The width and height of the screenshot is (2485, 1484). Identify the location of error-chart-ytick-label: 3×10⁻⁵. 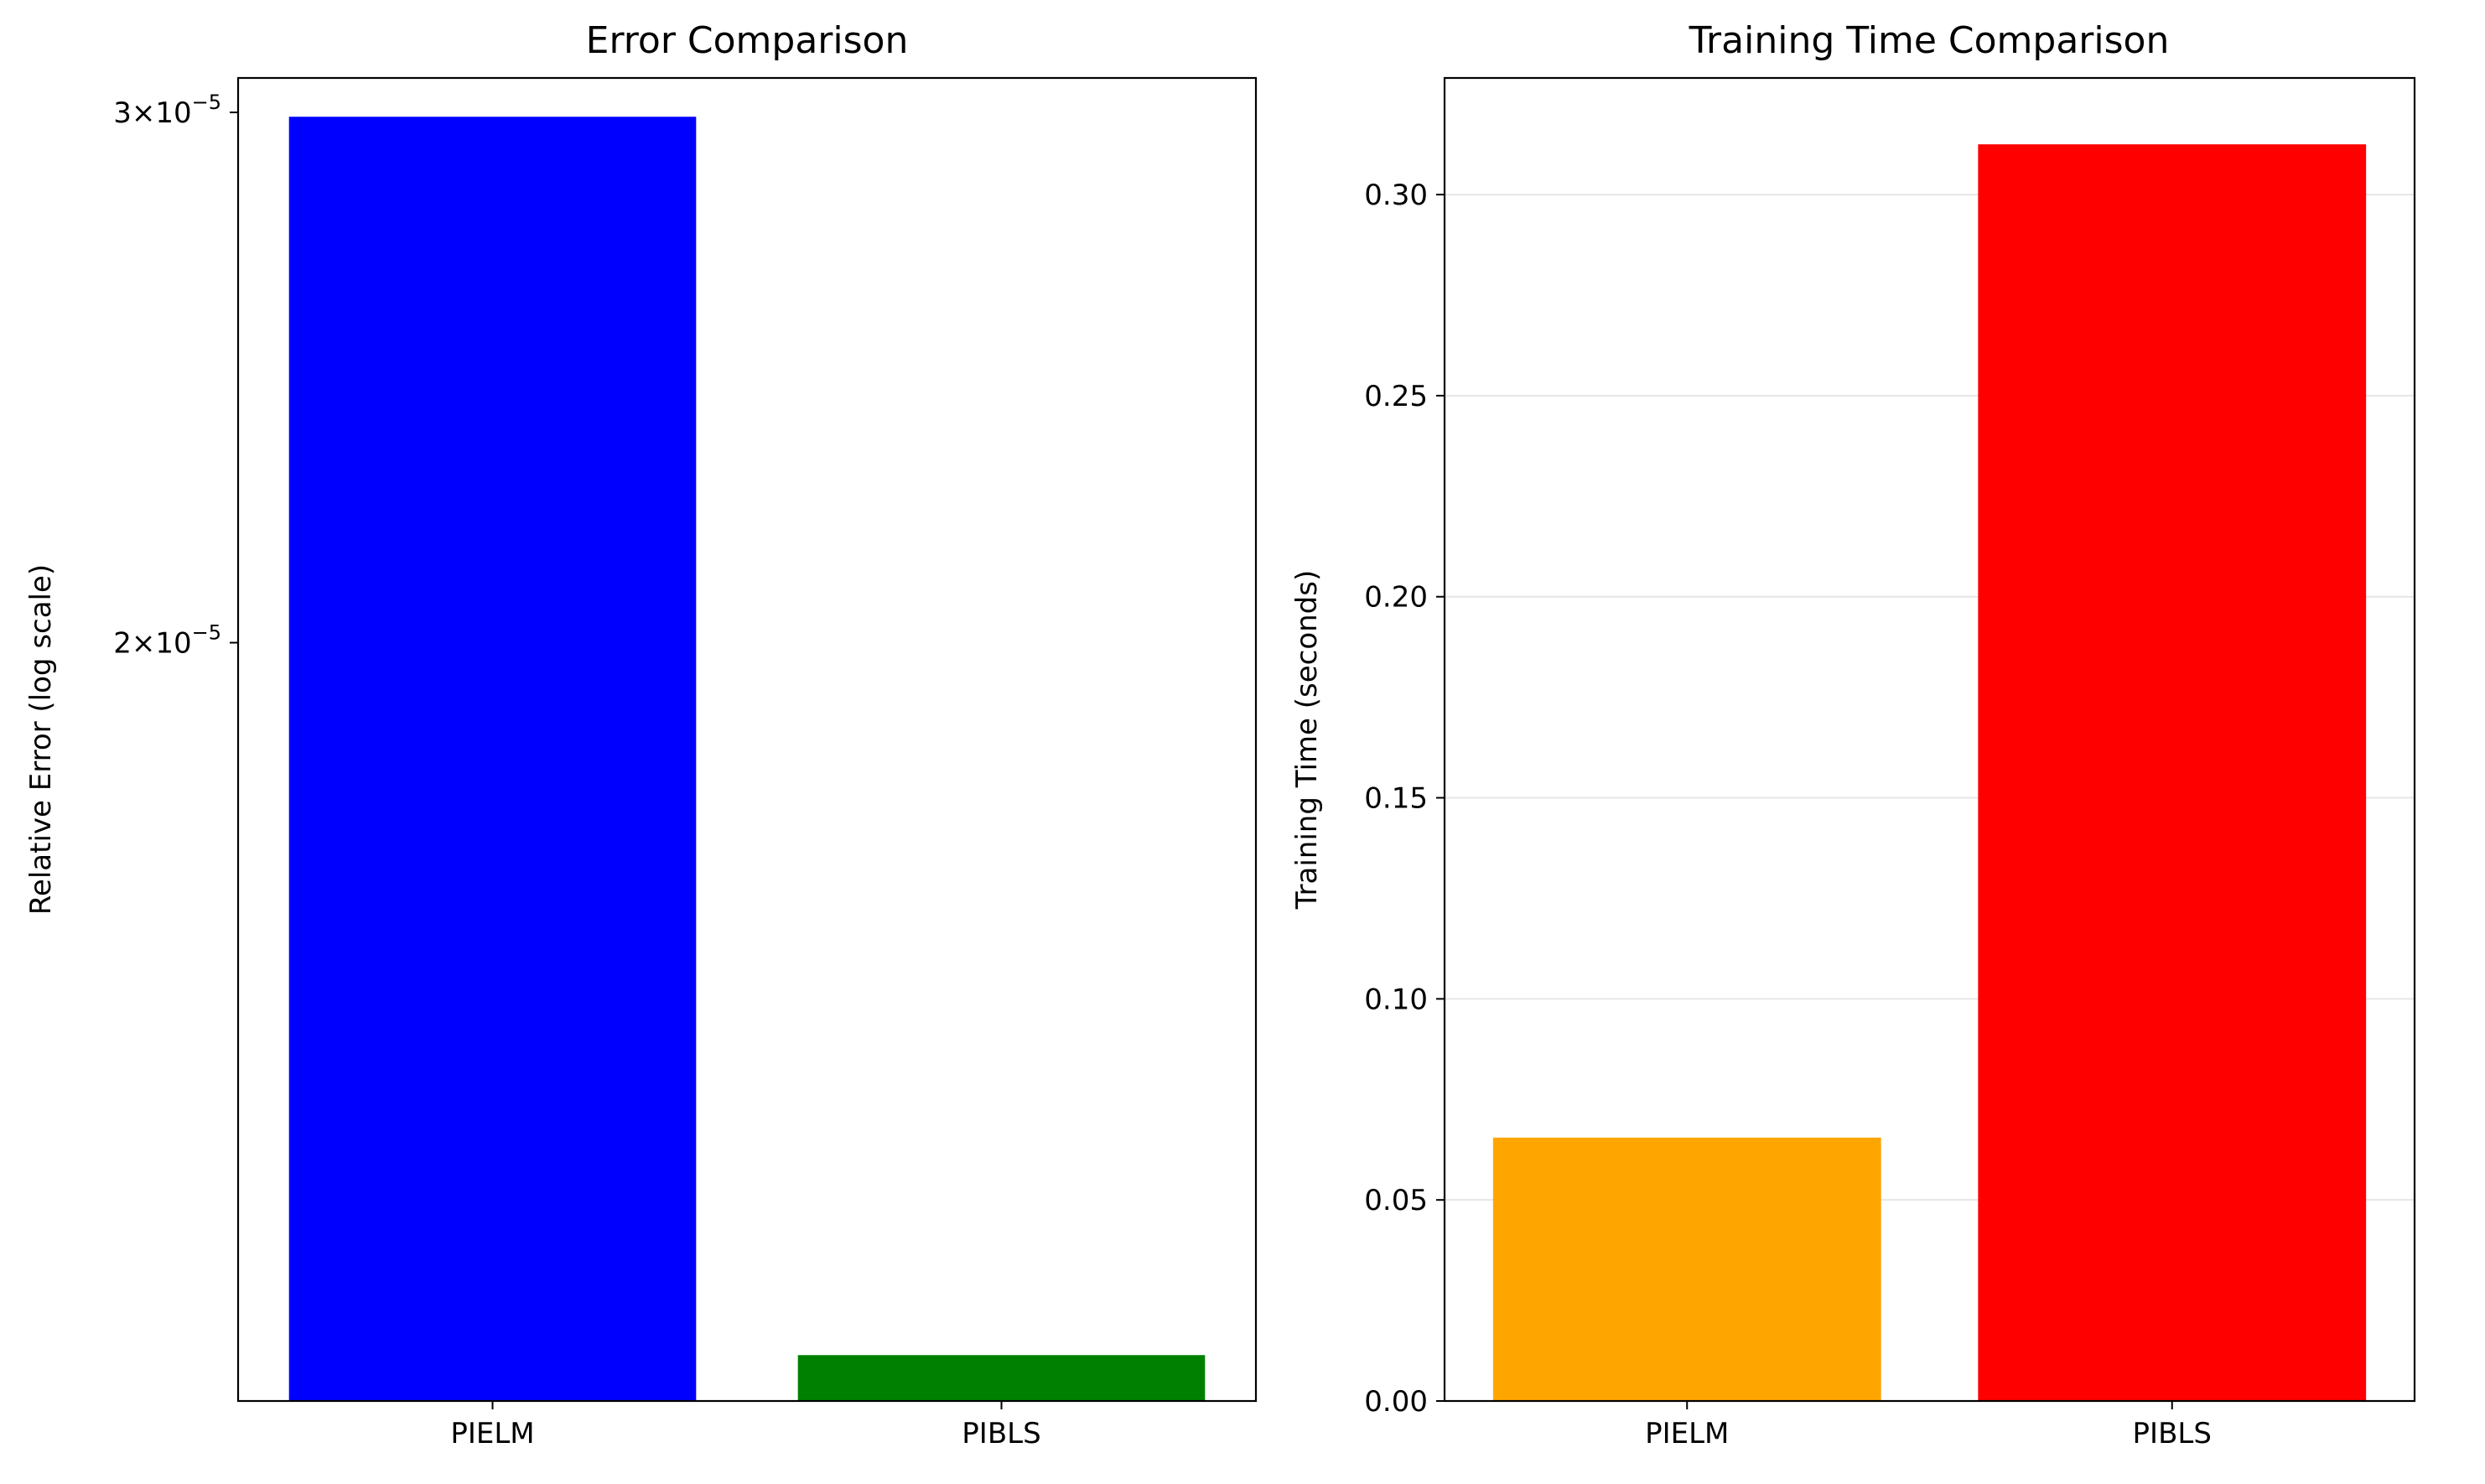
(167, 110).